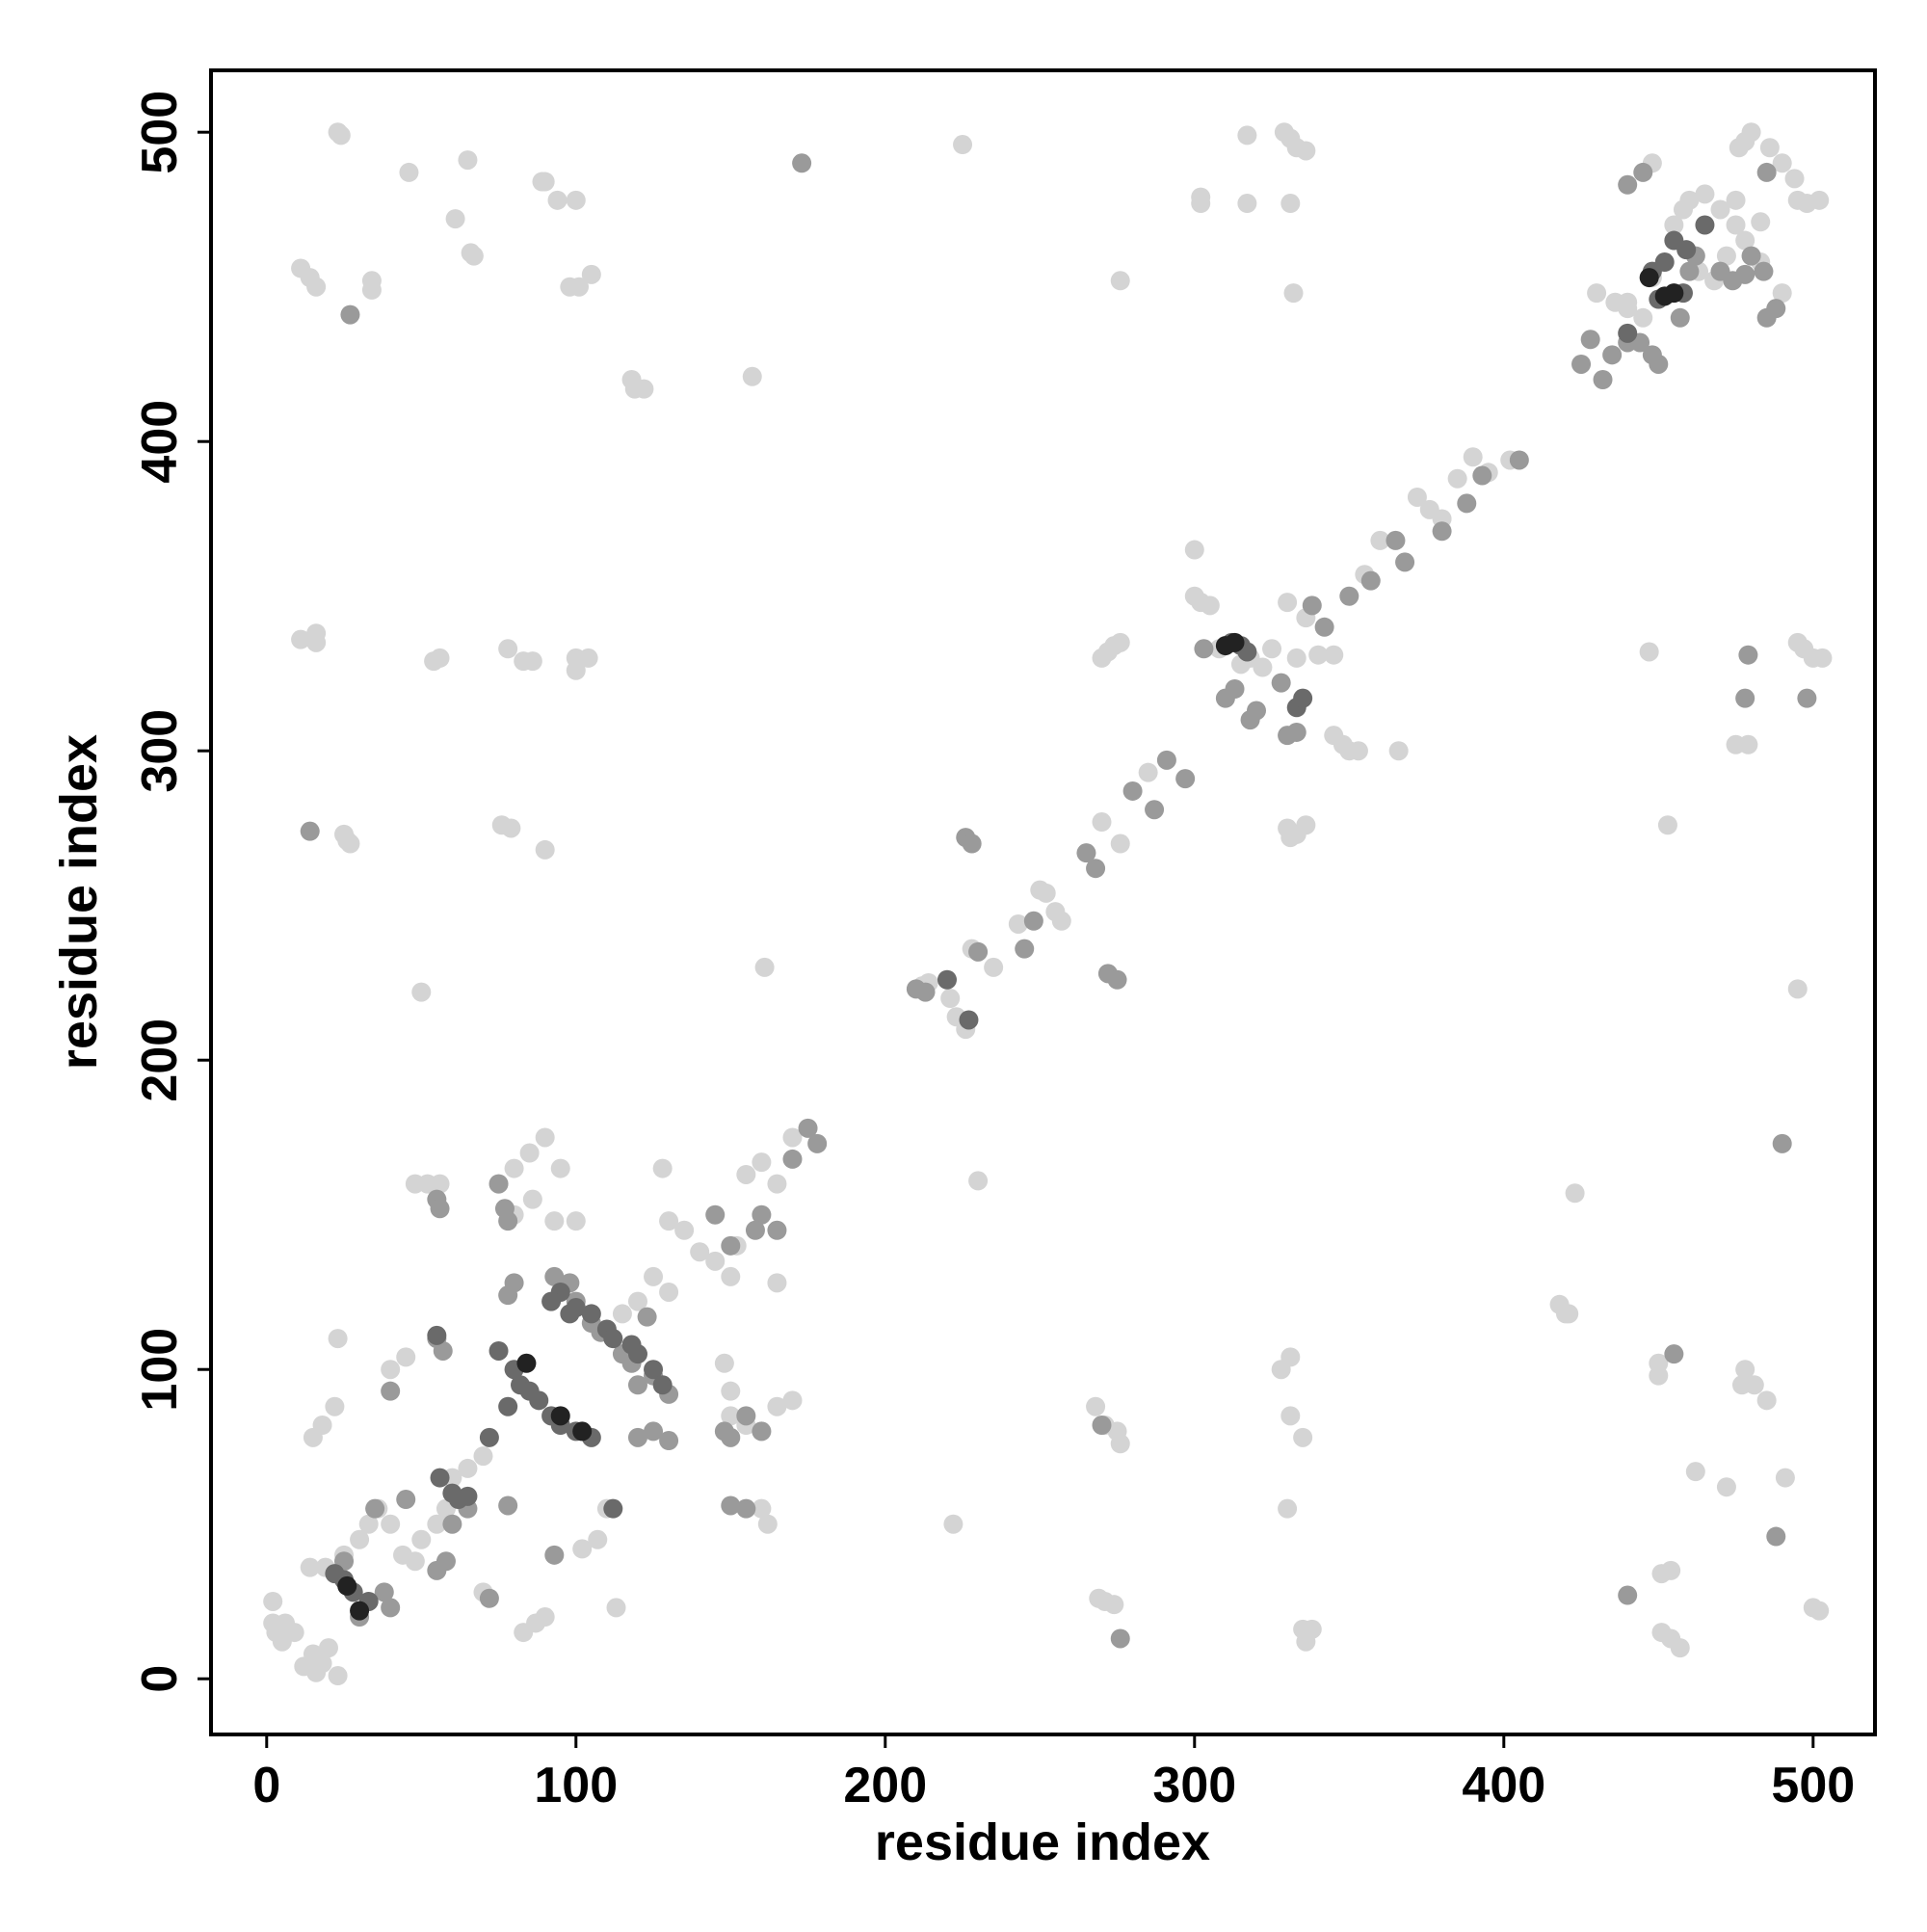 The width and height of the screenshot is (1927, 1932). I want to click on y-tick-label: 100, so click(160, 1370).